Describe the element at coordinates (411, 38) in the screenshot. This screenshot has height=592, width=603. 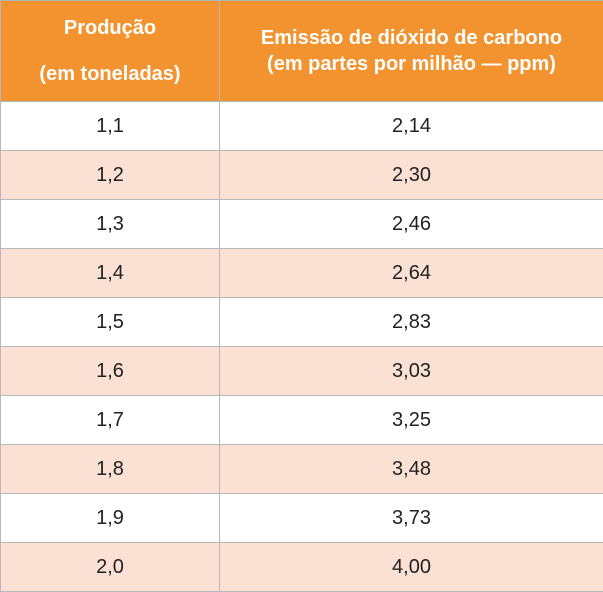
I see `header-emission-title: Emissão de dióxido de carbono` at that location.